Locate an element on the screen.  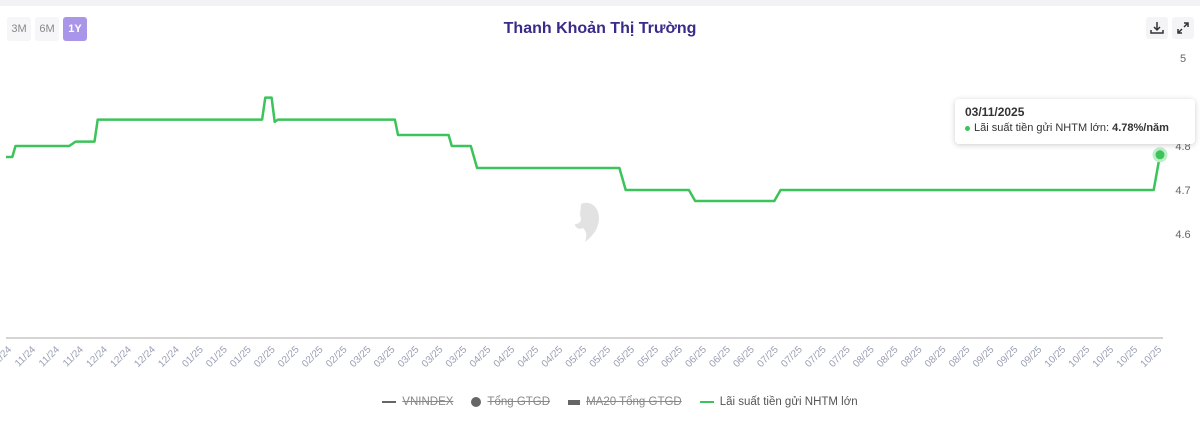
legend-ma20: MA20 Tổng GTGD is located at coordinates (625, 402).